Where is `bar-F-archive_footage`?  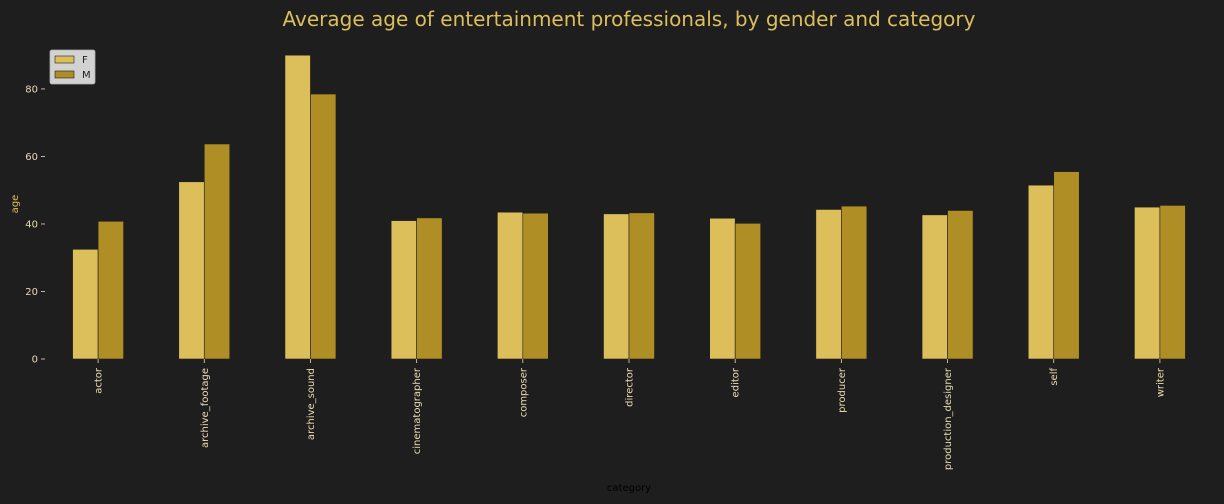 bar-F-archive_footage is located at coordinates (191, 270).